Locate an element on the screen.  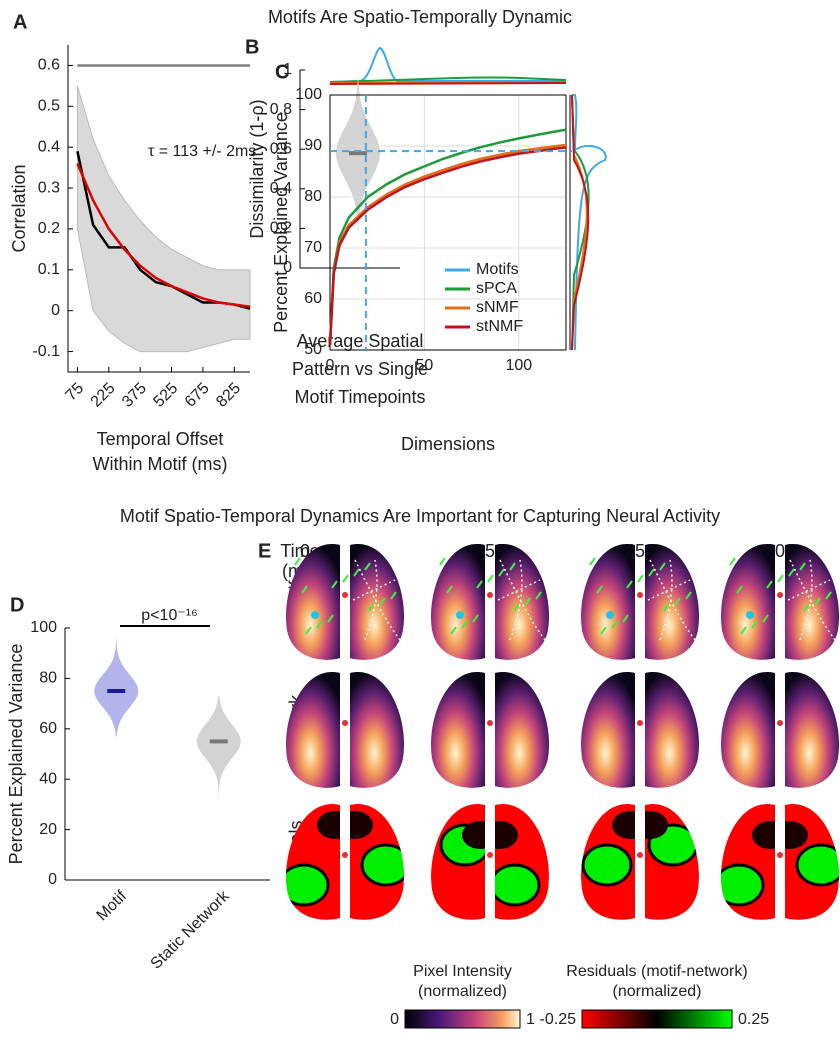
y-tick-label: 70 is located at coordinates (313, 247).